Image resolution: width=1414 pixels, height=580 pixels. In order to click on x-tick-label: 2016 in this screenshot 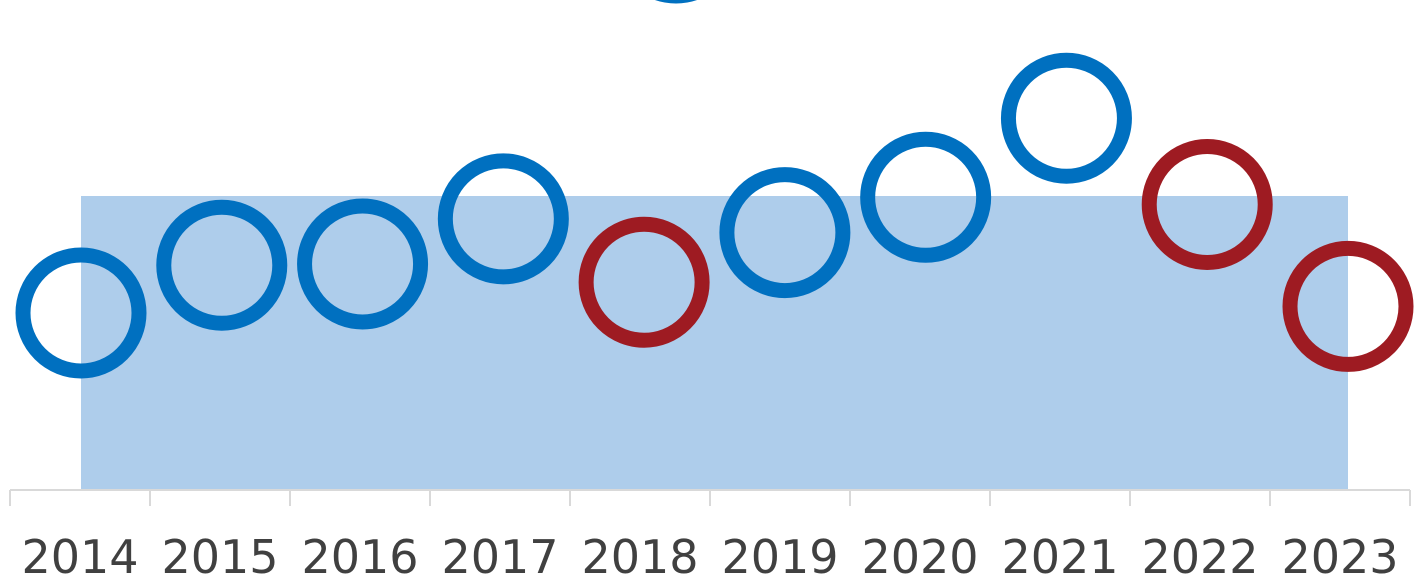, I will do `click(359, 555)`.